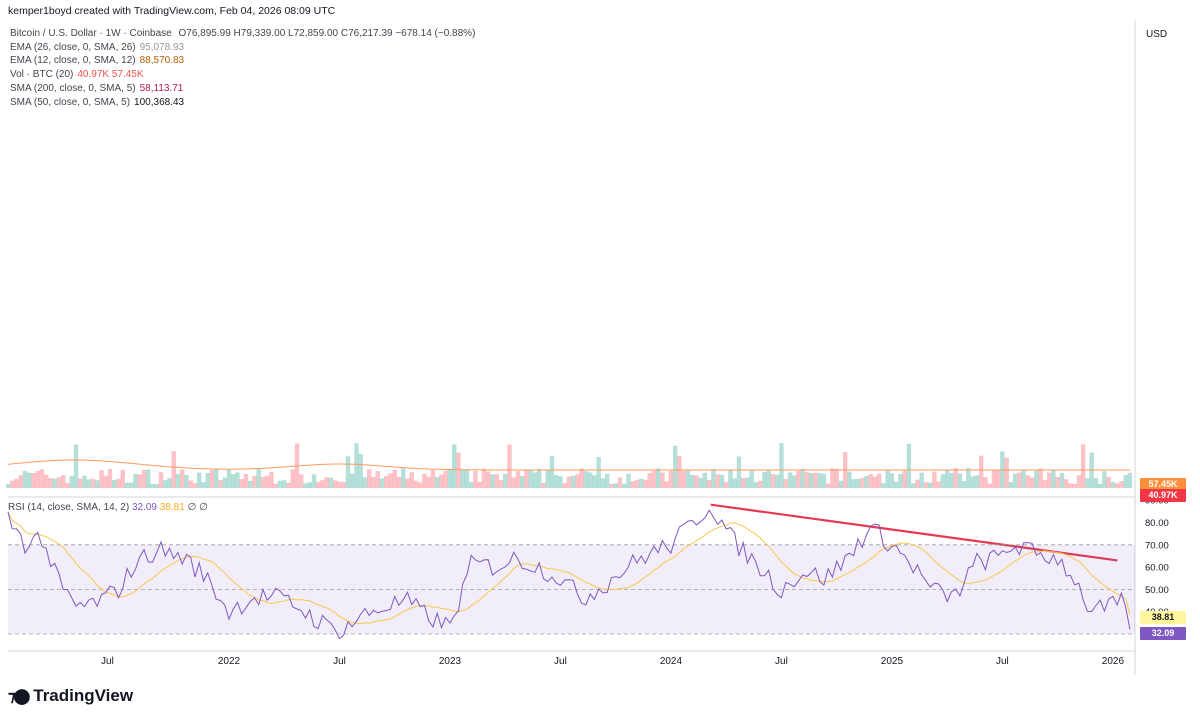 The image size is (1200, 720). Describe the element at coordinates (242, 89) in the screenshot. I see `legend-row: SMA (200, close, 0, SMA, 5) 58,113.71` at that location.